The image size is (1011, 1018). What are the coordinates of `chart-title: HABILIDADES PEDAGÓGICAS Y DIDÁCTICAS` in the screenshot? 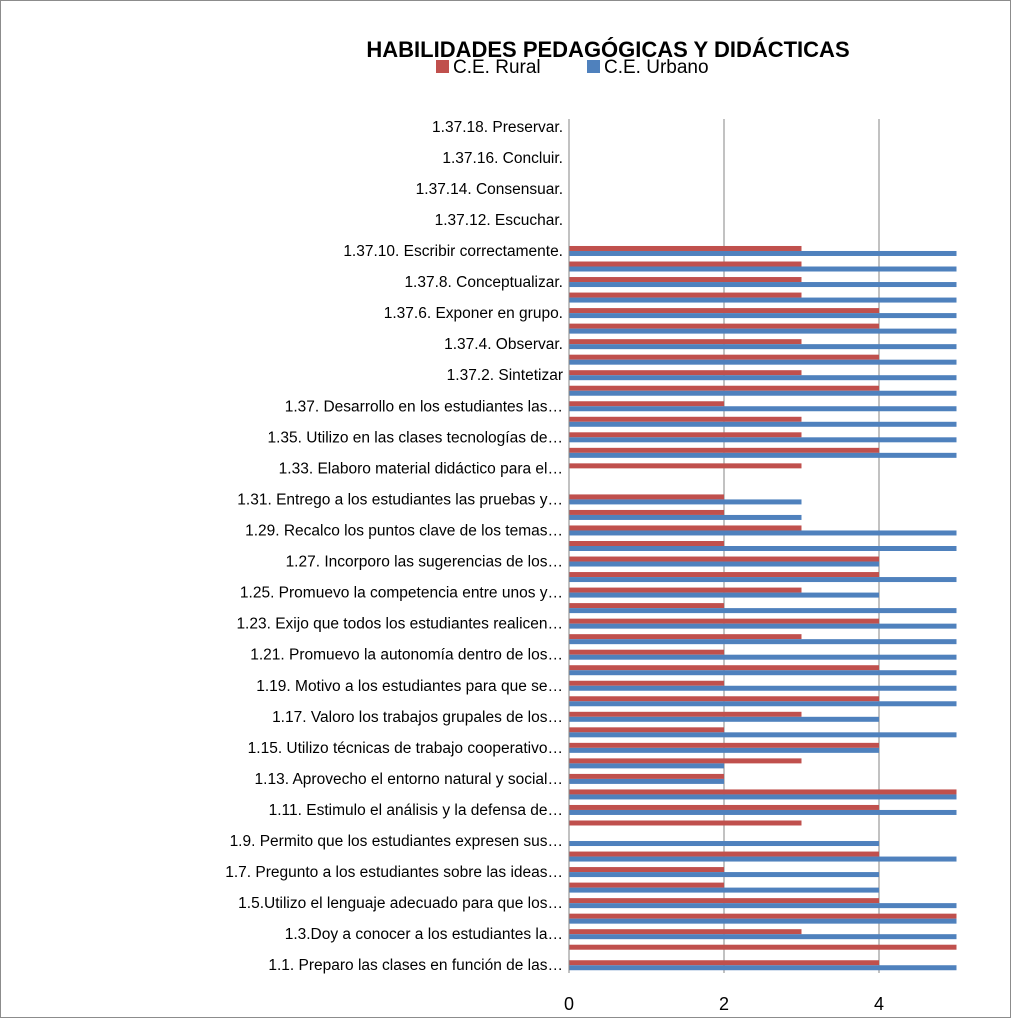 It's located at (607, 49).